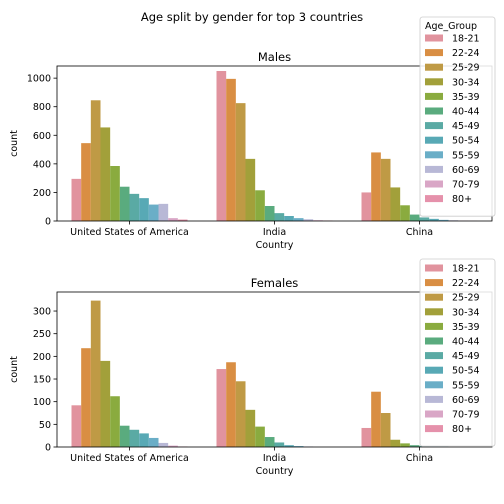 The image size is (504, 504). What do you see at coordinates (385, 189) in the screenshot?
I see `bar-25-29-china` at bounding box center [385, 189].